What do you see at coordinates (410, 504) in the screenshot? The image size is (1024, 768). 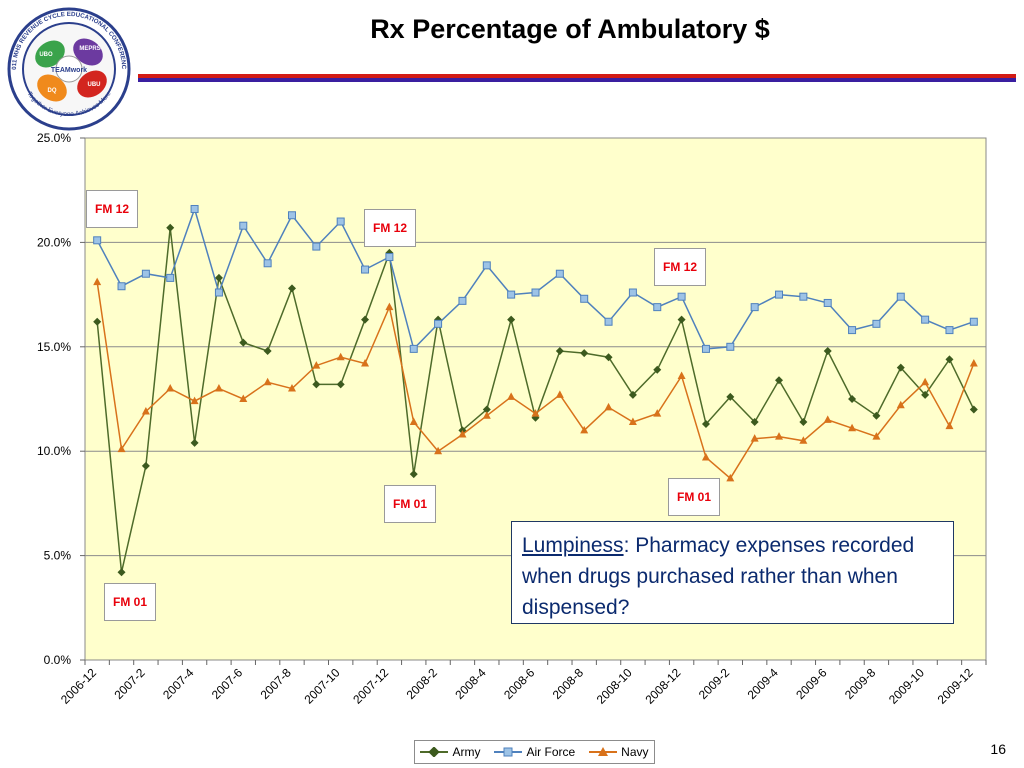 I see `annotation-fm01-a: FM 01` at bounding box center [410, 504].